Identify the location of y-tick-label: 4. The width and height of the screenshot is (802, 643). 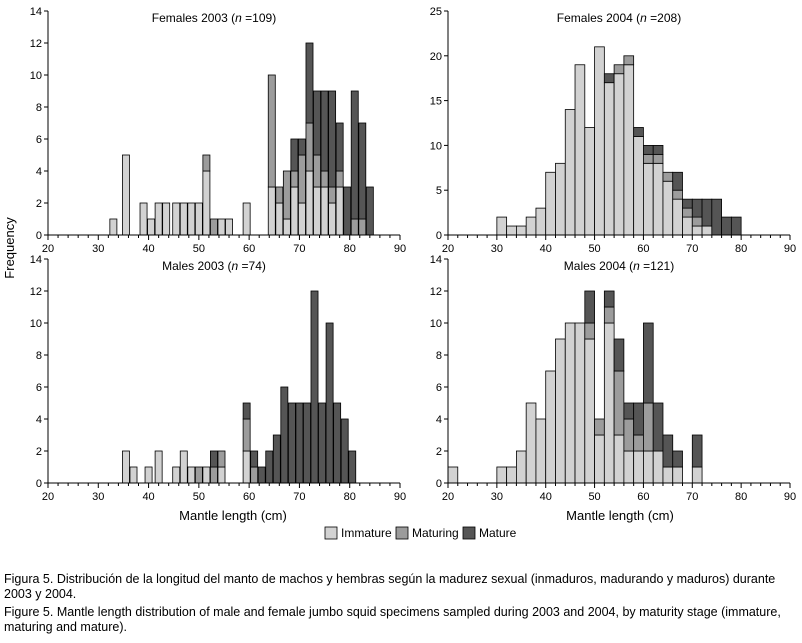
(39, 172).